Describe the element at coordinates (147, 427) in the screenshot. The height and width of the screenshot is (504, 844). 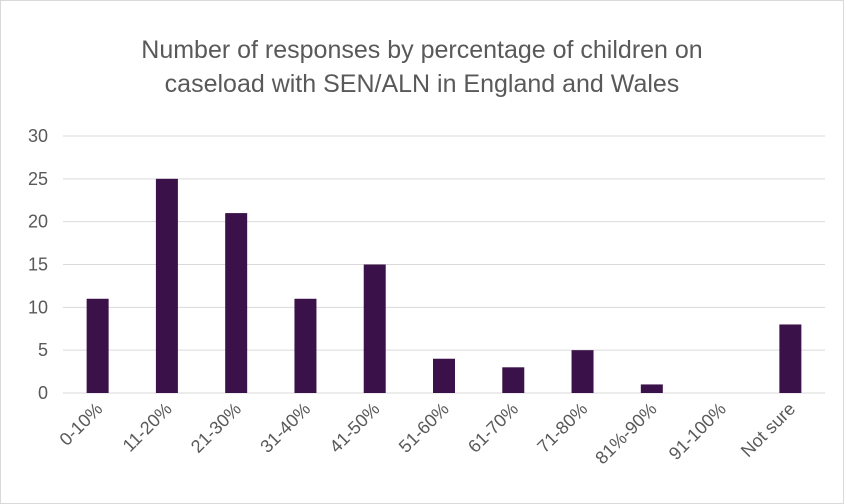
I see `x-tick-label: 11-20%` at that location.